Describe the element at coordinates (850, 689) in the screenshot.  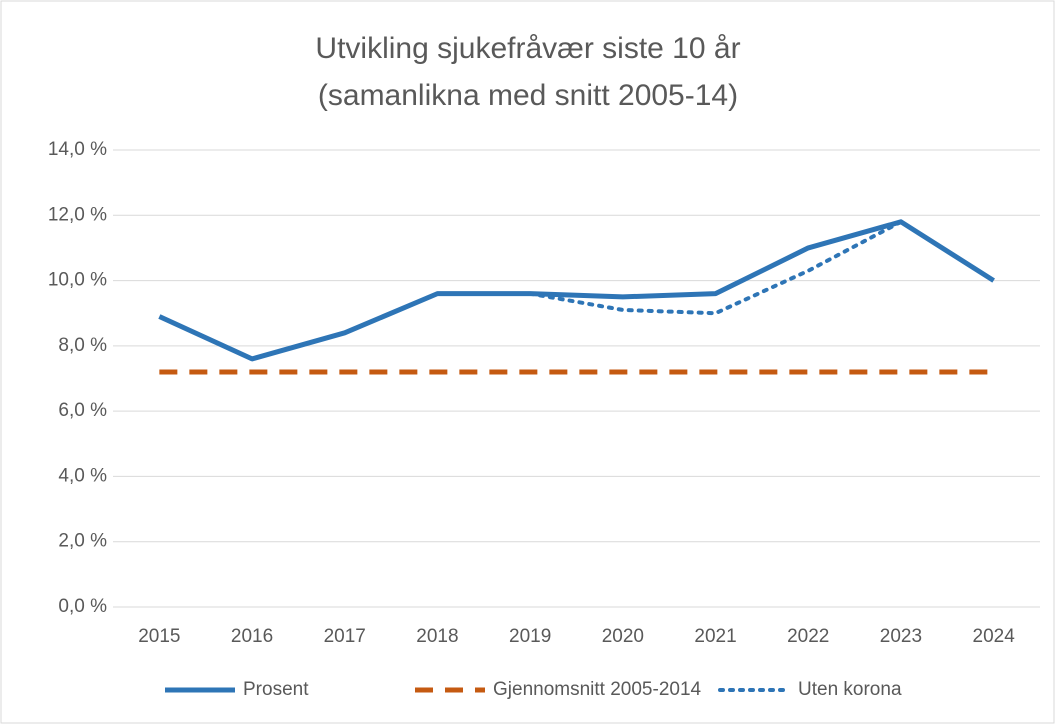
I see `legend-label: Uten korona` at that location.